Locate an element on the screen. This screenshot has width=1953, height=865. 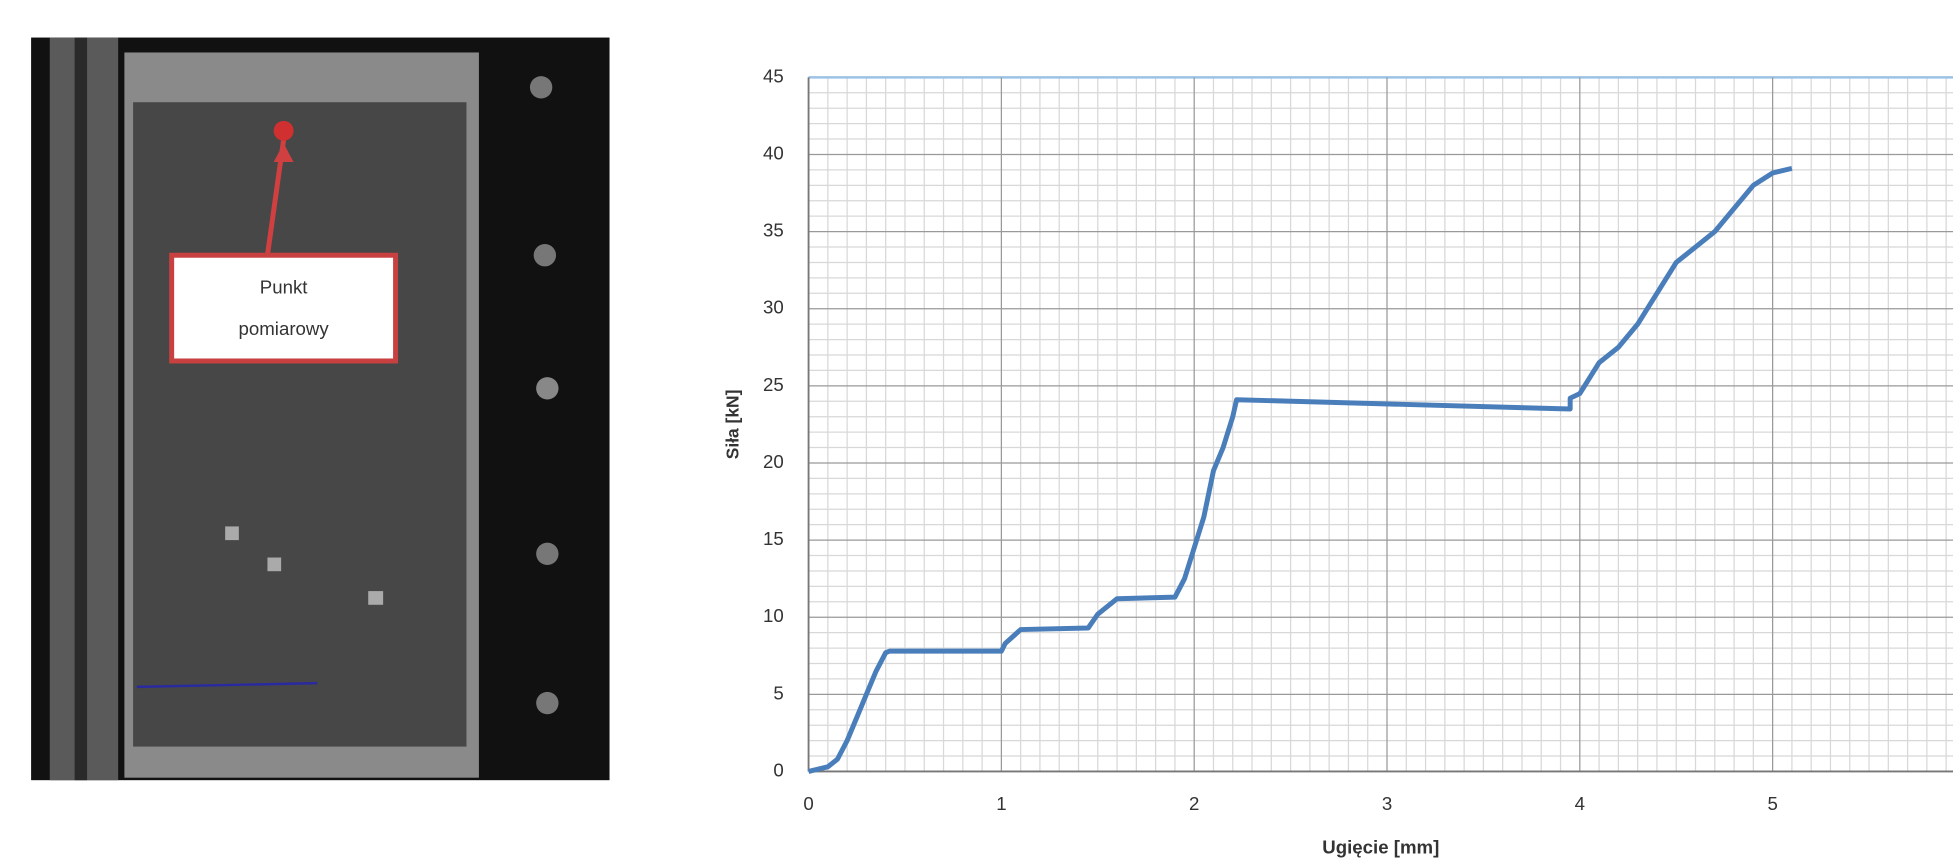
annotation-text: Punkt is located at coordinates (284, 287).